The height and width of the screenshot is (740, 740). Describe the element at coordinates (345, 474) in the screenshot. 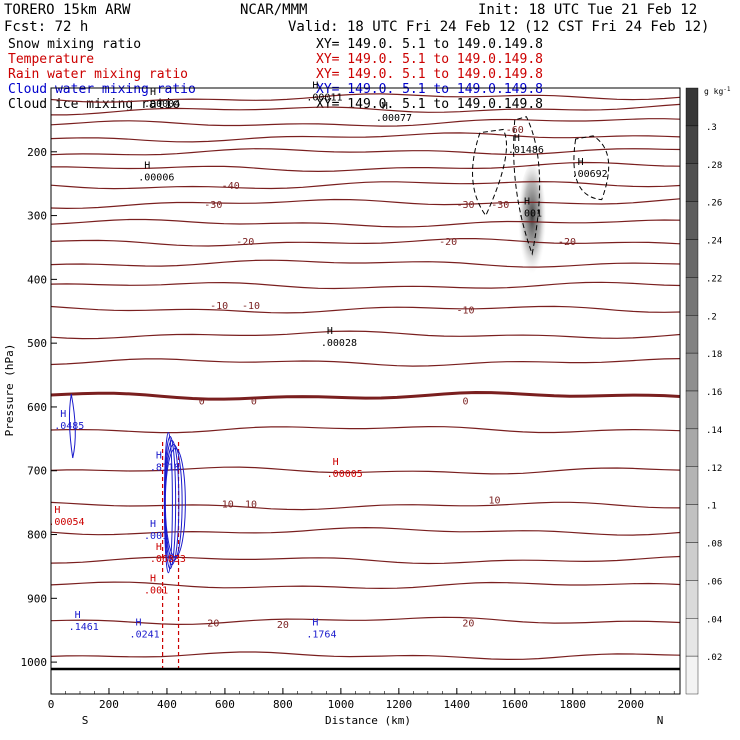

I see `extremum-value-13: .00005` at that location.